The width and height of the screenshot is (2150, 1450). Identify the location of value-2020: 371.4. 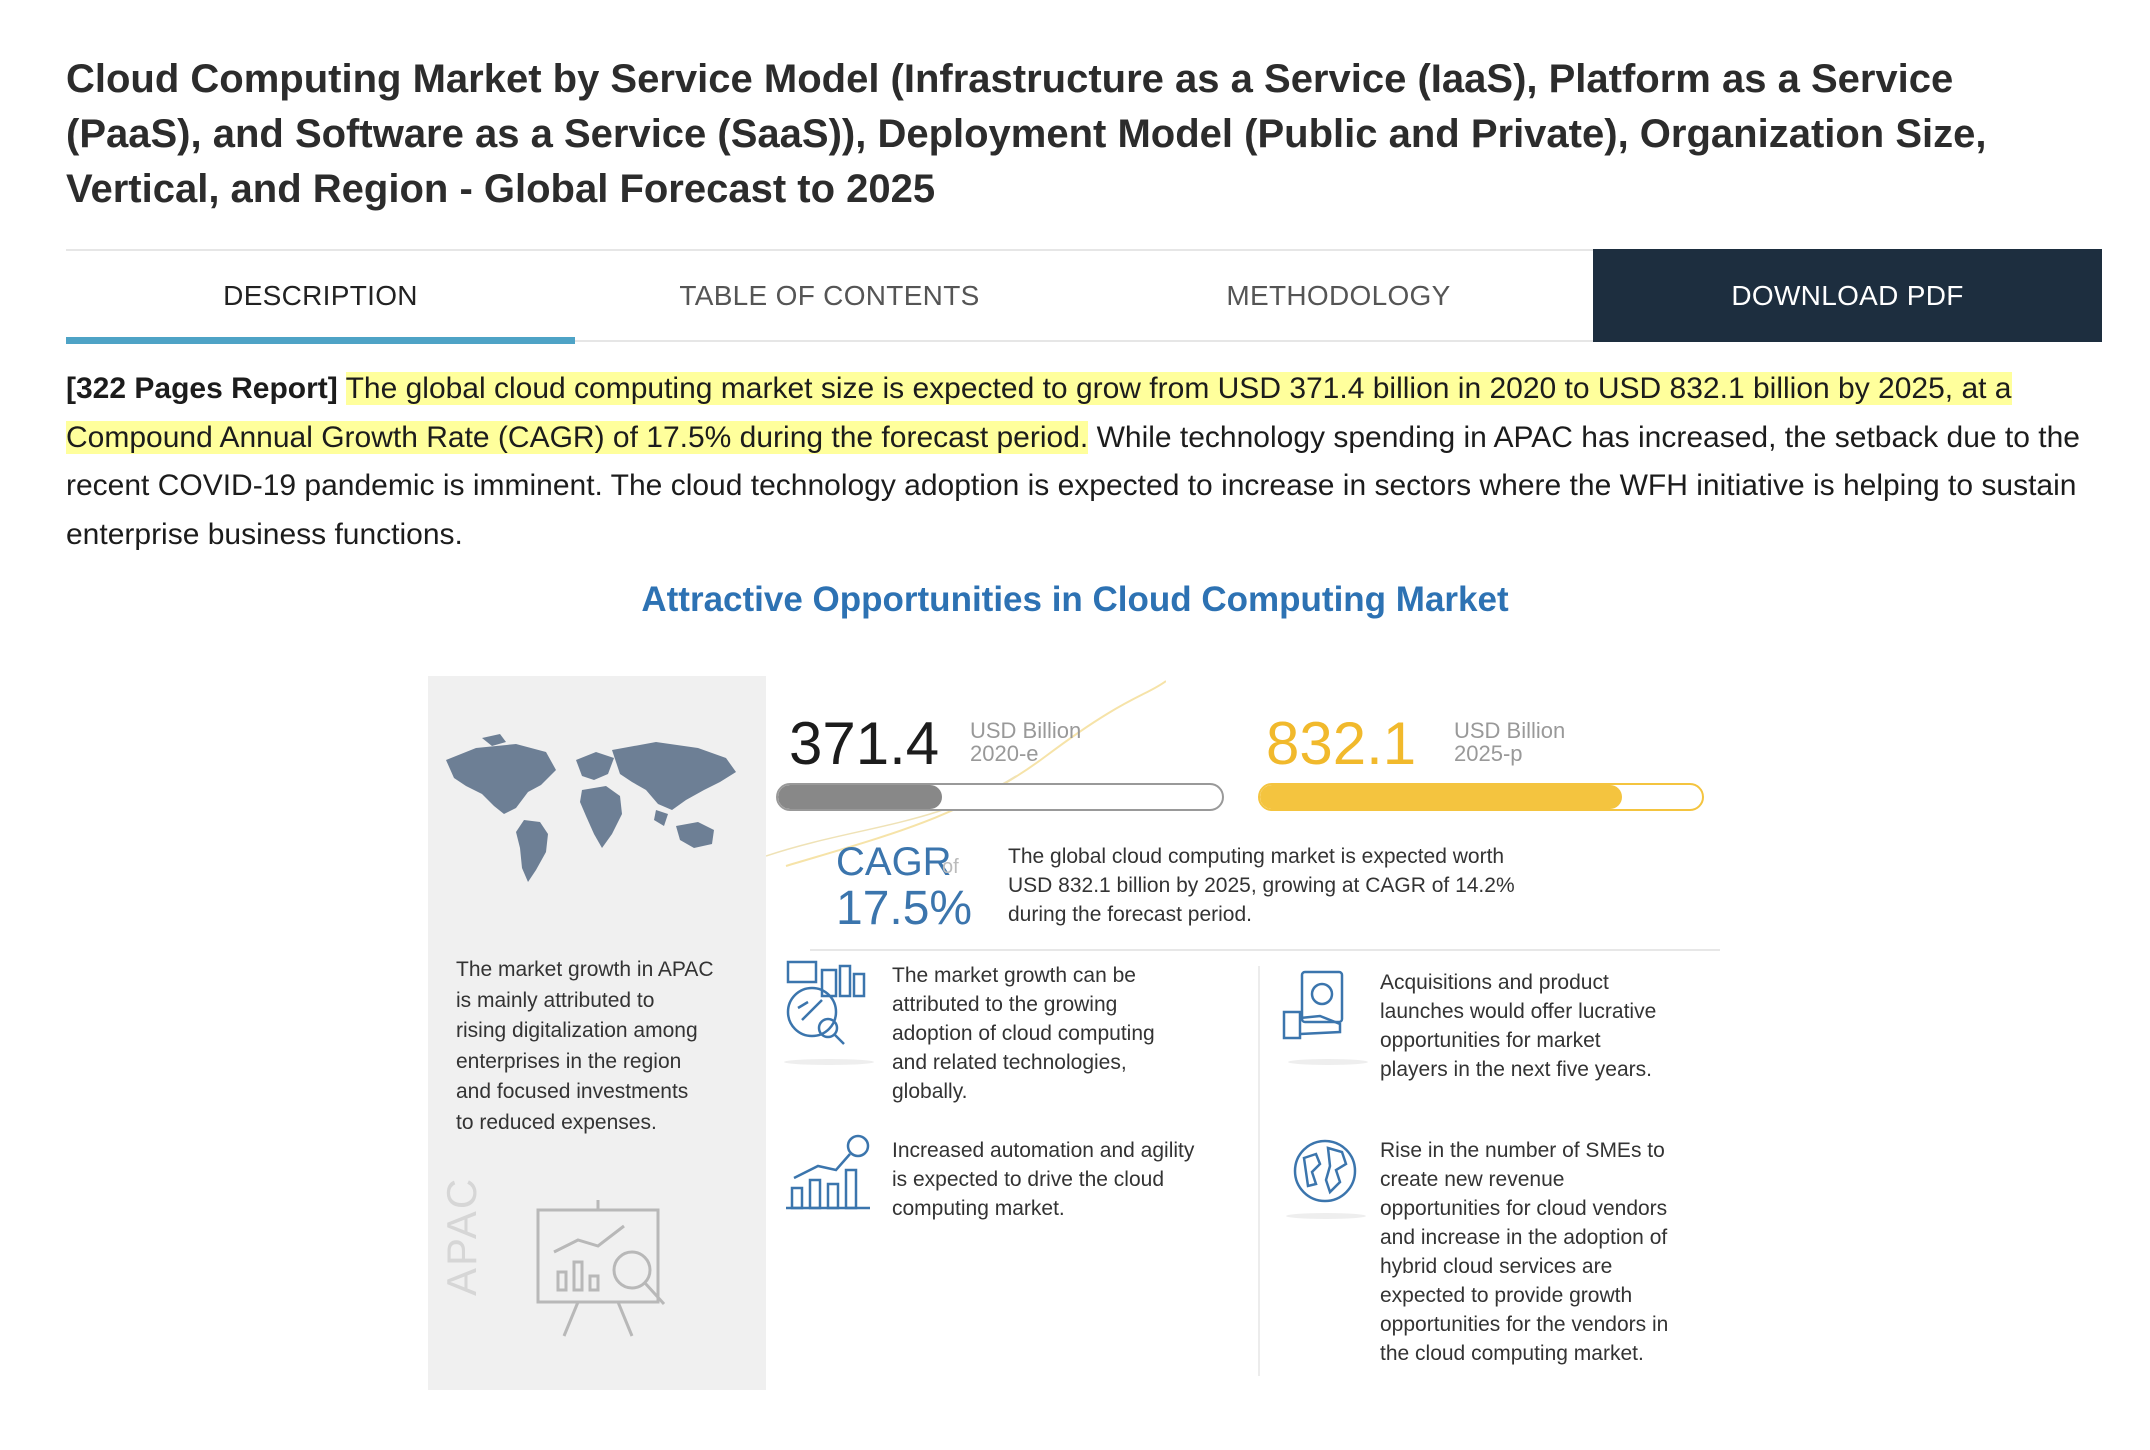
(864, 743).